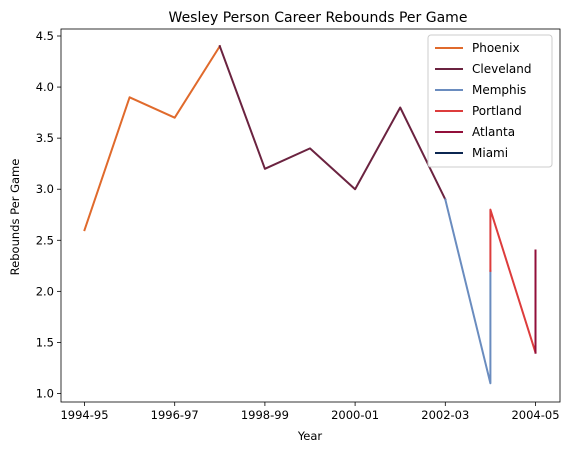 The width and height of the screenshot is (573, 453). I want to click on series-line-memphis, so click(468, 291).